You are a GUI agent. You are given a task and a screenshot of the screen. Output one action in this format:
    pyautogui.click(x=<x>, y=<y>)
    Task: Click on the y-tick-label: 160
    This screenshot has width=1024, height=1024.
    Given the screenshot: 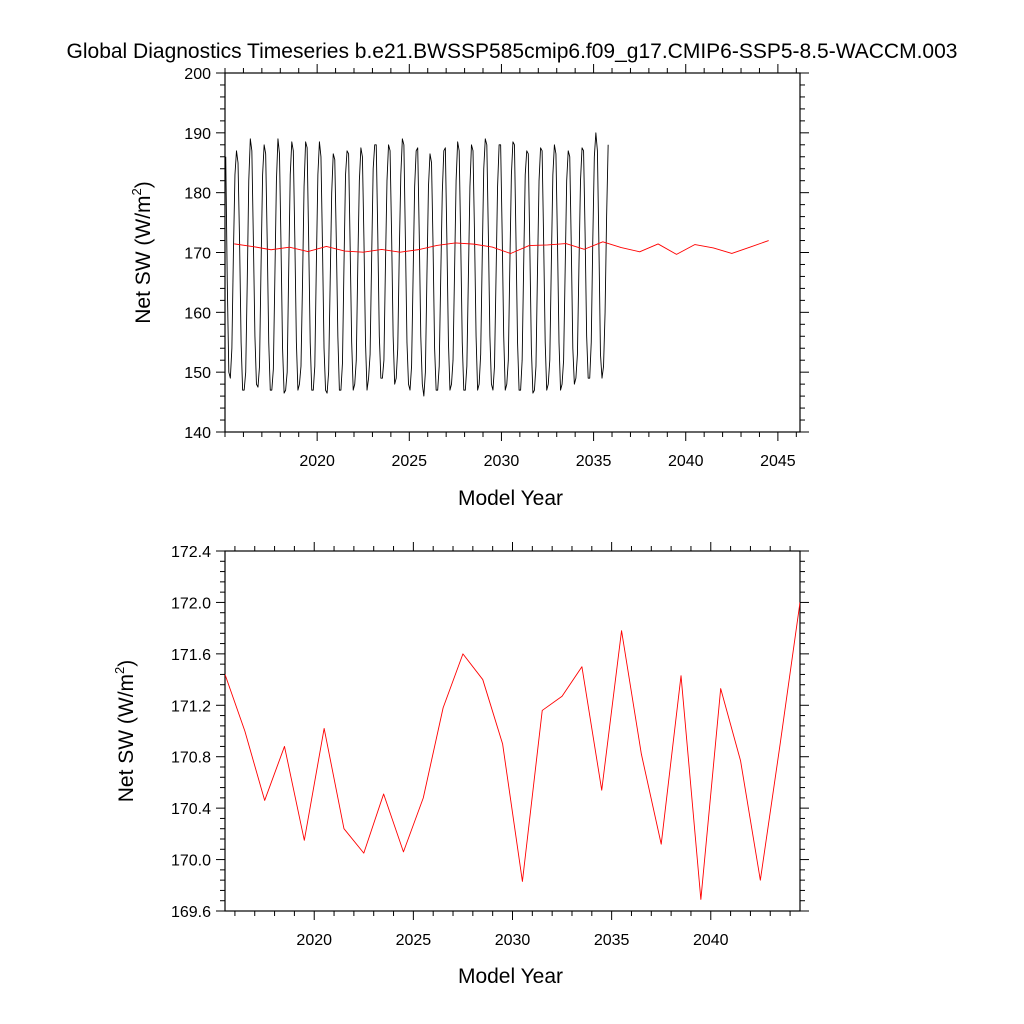 What is the action you would take?
    pyautogui.click(x=197, y=313)
    